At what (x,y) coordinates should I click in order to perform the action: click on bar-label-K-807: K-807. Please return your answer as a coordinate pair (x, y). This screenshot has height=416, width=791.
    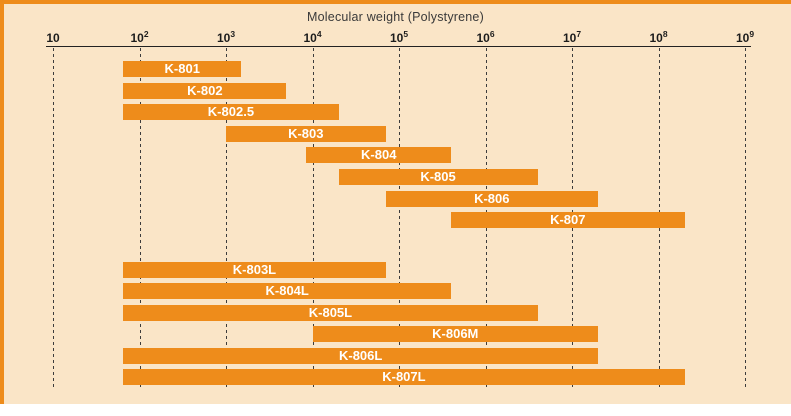
    Looking at the image, I should click on (568, 220).